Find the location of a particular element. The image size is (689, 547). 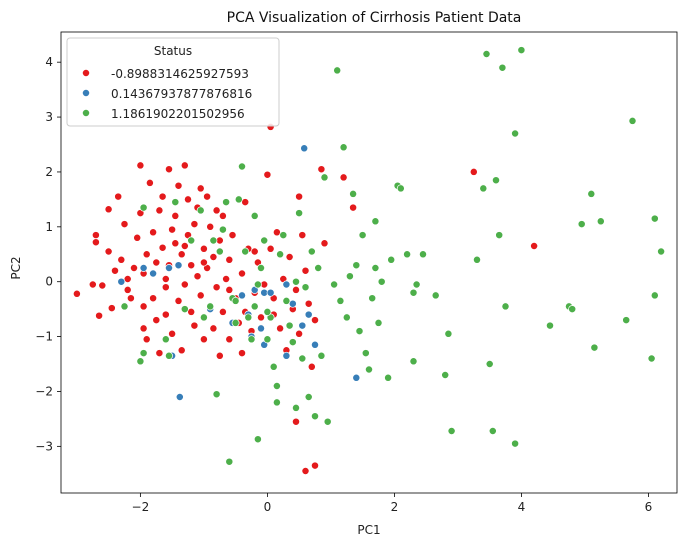

y-tick-label: −2 is located at coordinates (44, 391).